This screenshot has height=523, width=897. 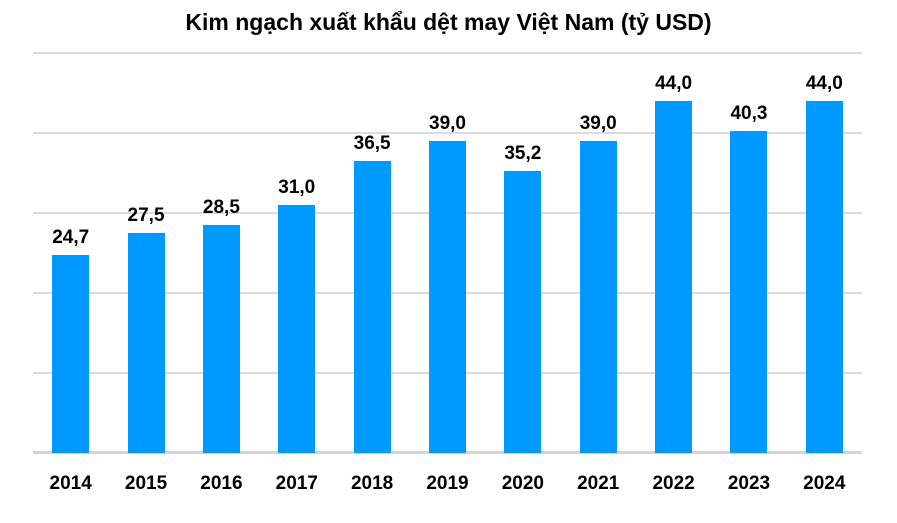 What do you see at coordinates (372, 143) in the screenshot?
I see `bar-value-label: 36,5` at bounding box center [372, 143].